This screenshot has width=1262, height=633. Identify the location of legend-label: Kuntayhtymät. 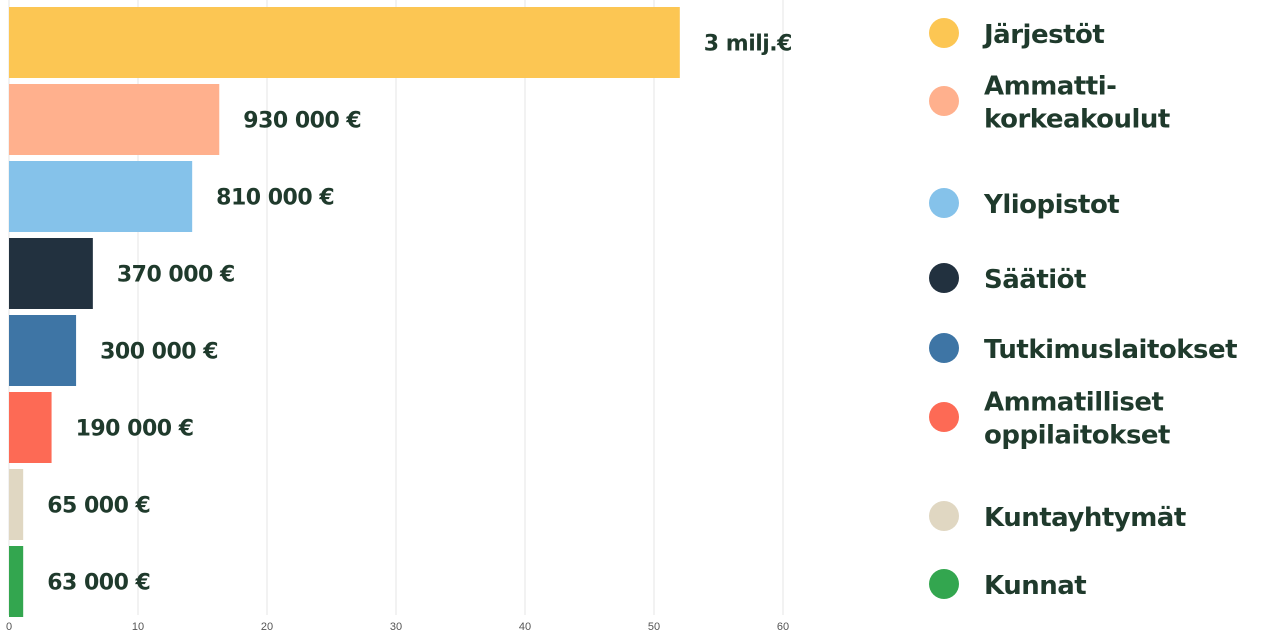
(1085, 518).